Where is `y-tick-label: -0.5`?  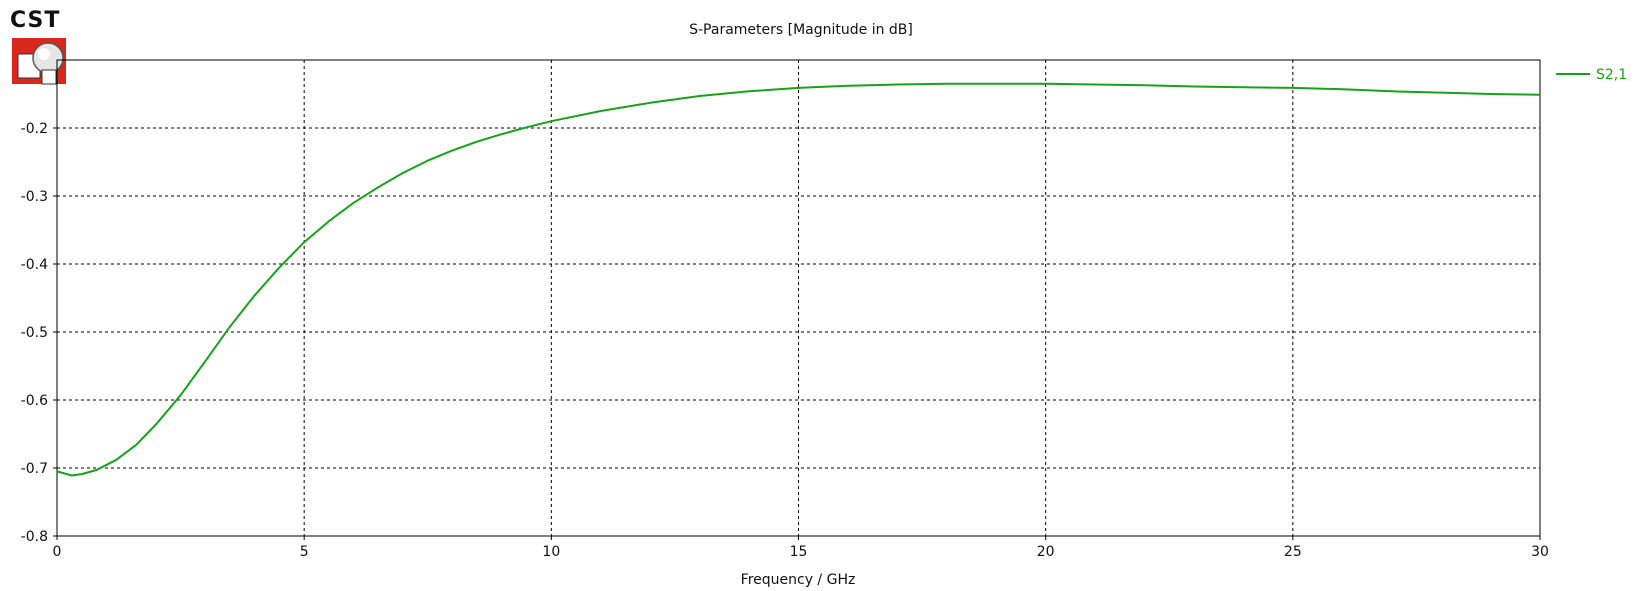
y-tick-label: -0.5 is located at coordinates (34, 333).